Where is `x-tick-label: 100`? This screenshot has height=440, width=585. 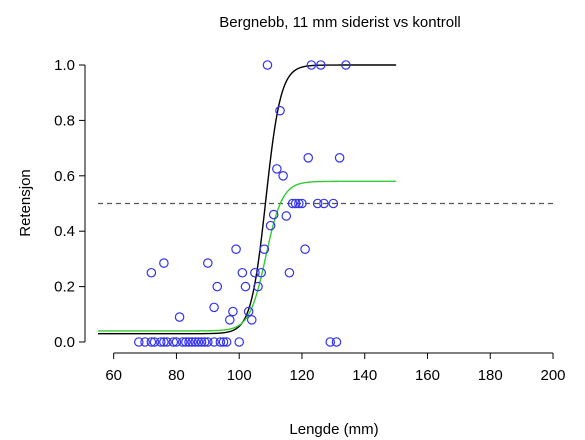
x-tick-label: 100 is located at coordinates (239, 375).